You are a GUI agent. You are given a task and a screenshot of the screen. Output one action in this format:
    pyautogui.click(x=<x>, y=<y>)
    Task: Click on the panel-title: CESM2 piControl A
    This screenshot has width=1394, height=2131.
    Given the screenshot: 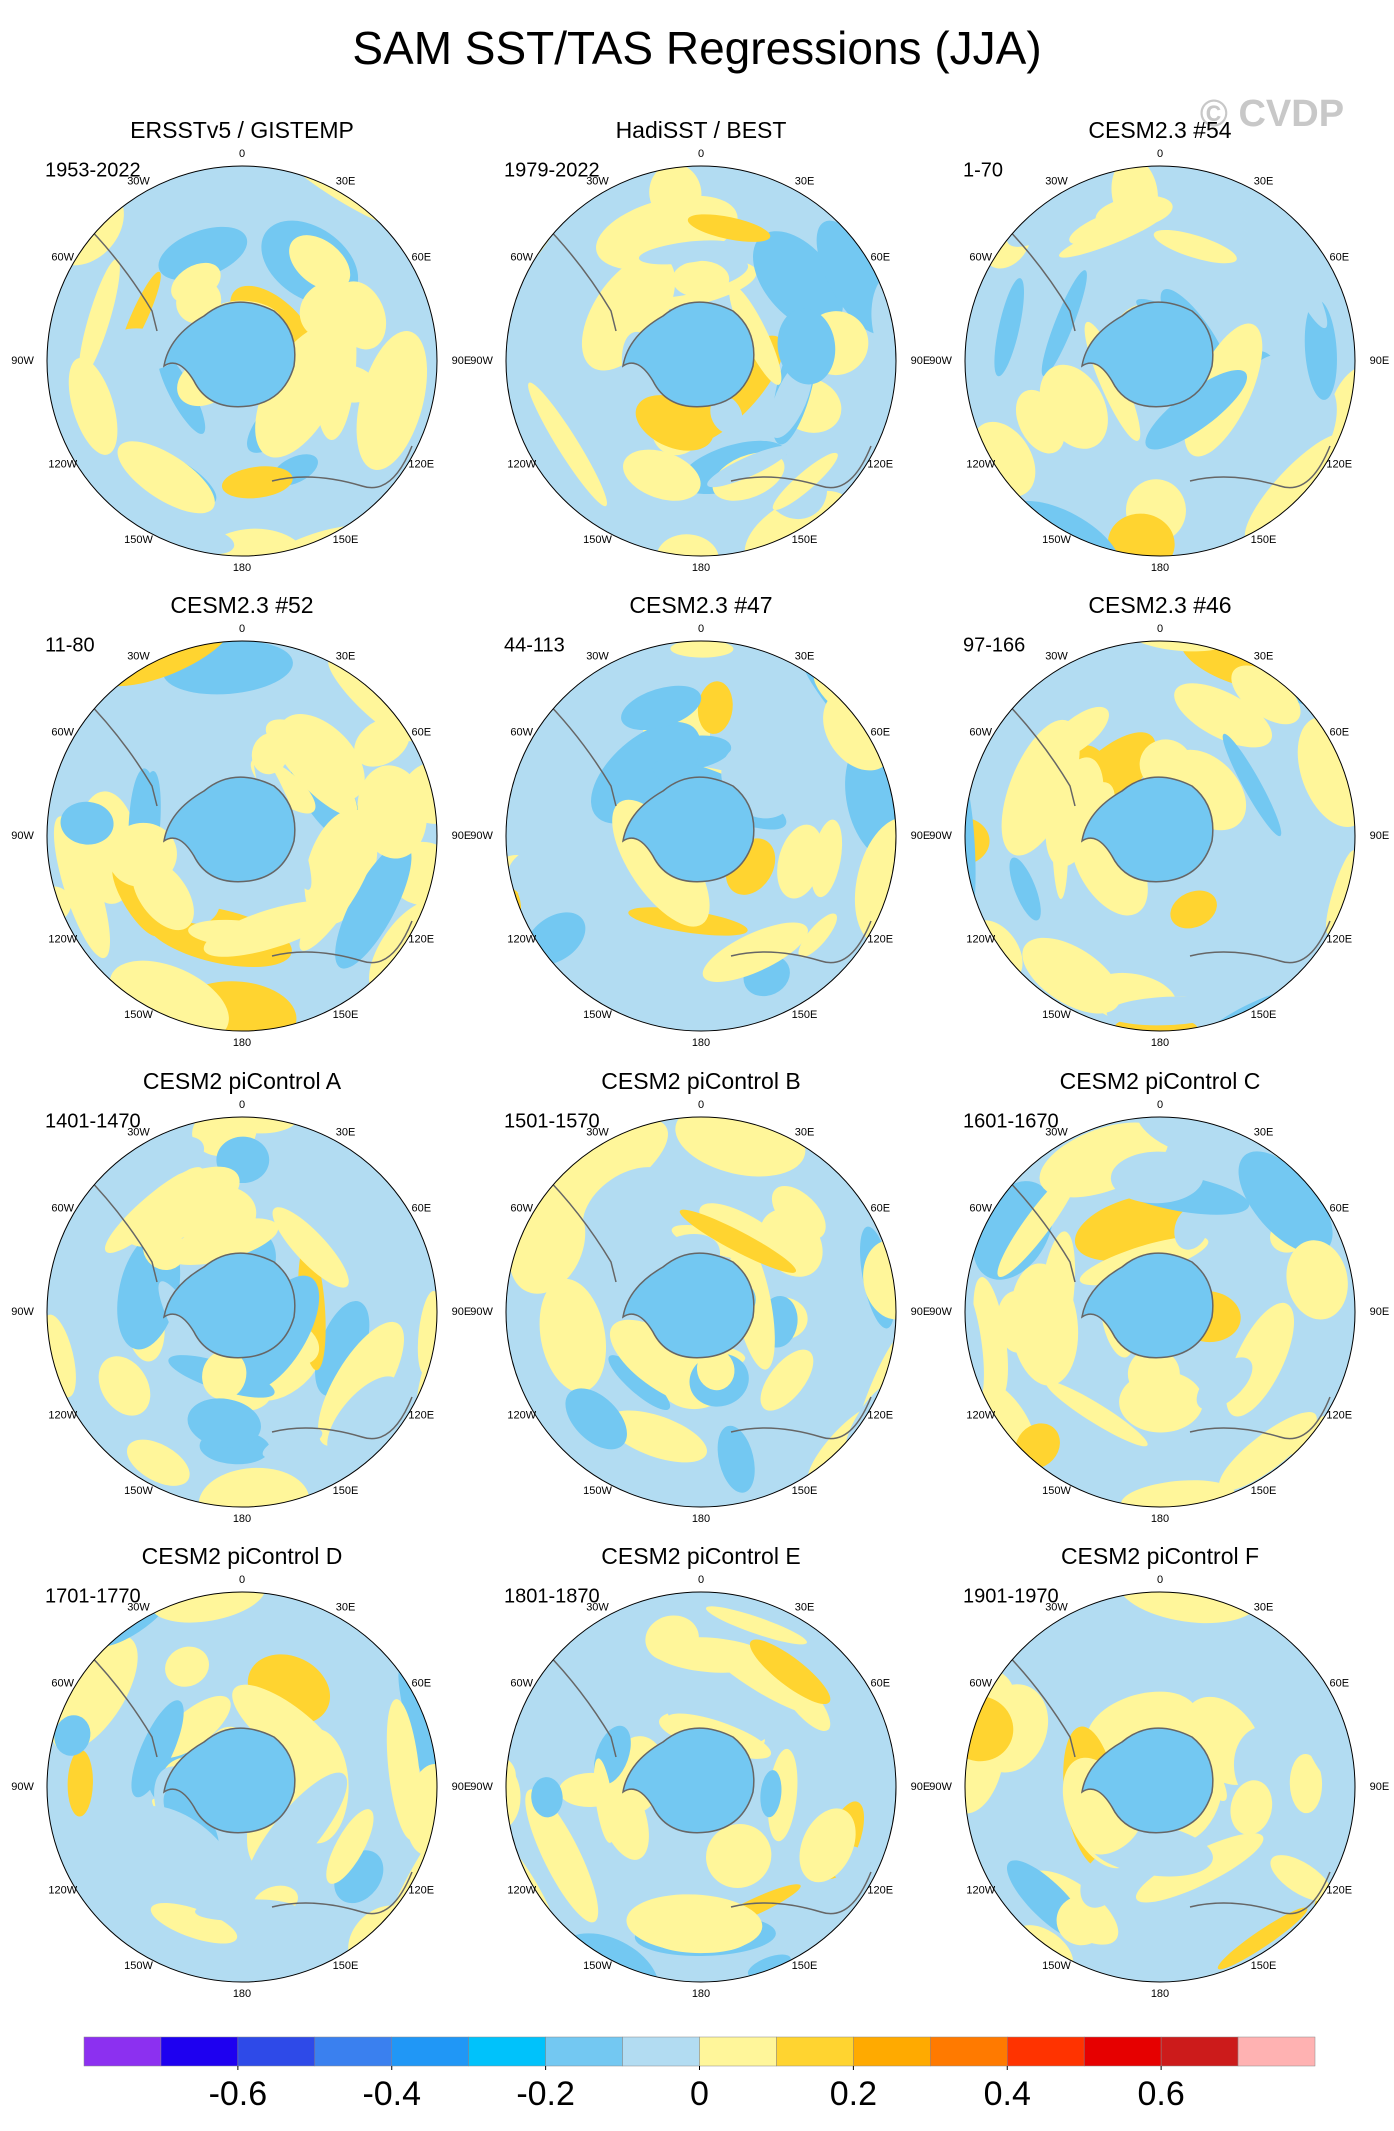 What is the action you would take?
    pyautogui.click(x=242, y=1081)
    